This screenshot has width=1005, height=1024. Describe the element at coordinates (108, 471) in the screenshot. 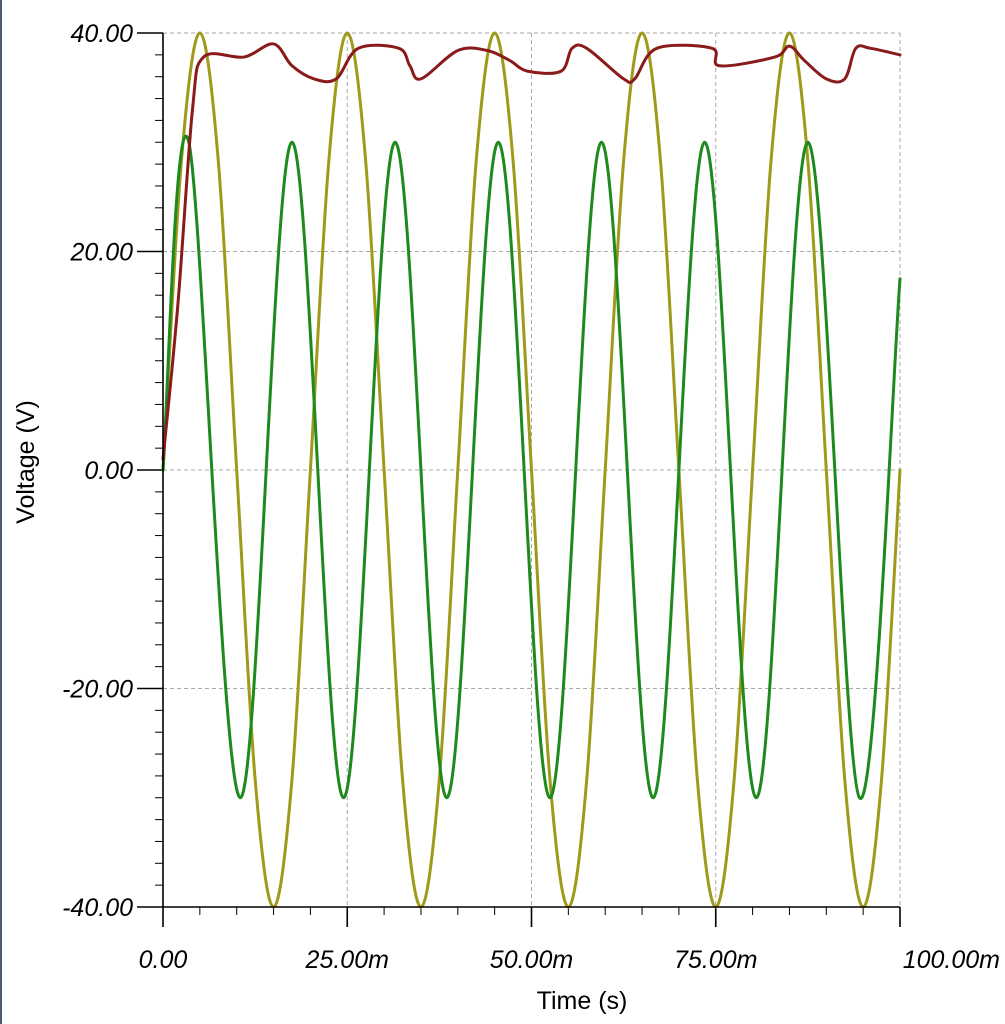

I see `y-tick-label: 0.00` at that location.